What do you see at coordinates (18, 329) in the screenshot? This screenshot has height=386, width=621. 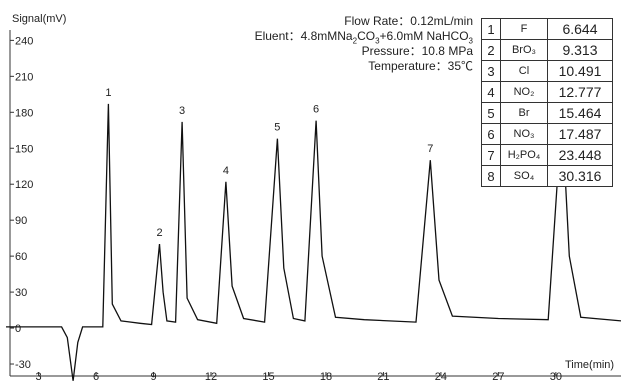 I see `y-tick-label: 0` at bounding box center [18, 329].